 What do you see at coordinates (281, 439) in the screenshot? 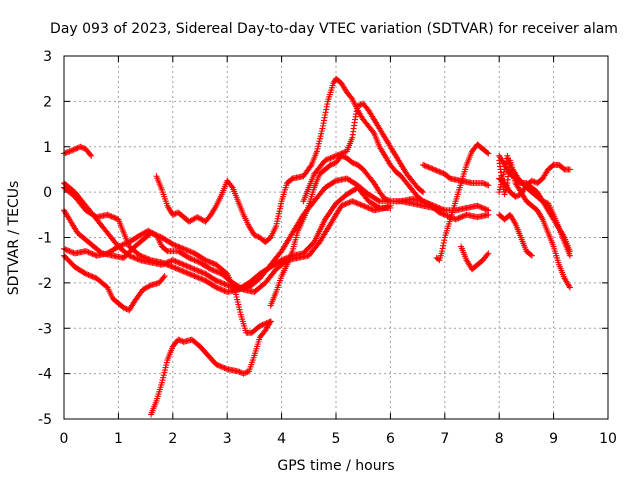
I see `x-tick-label: 4` at bounding box center [281, 439].